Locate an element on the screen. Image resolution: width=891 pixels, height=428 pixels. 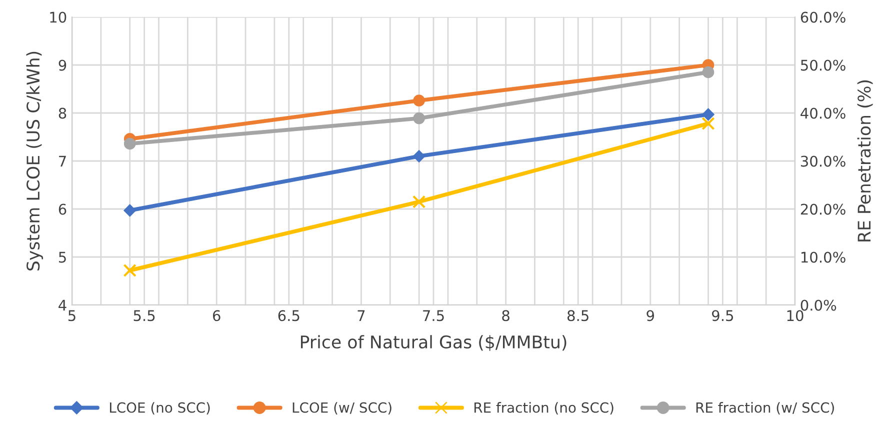
y-axis-title: System LCOE (US C/kWh) is located at coordinates (35, 161).